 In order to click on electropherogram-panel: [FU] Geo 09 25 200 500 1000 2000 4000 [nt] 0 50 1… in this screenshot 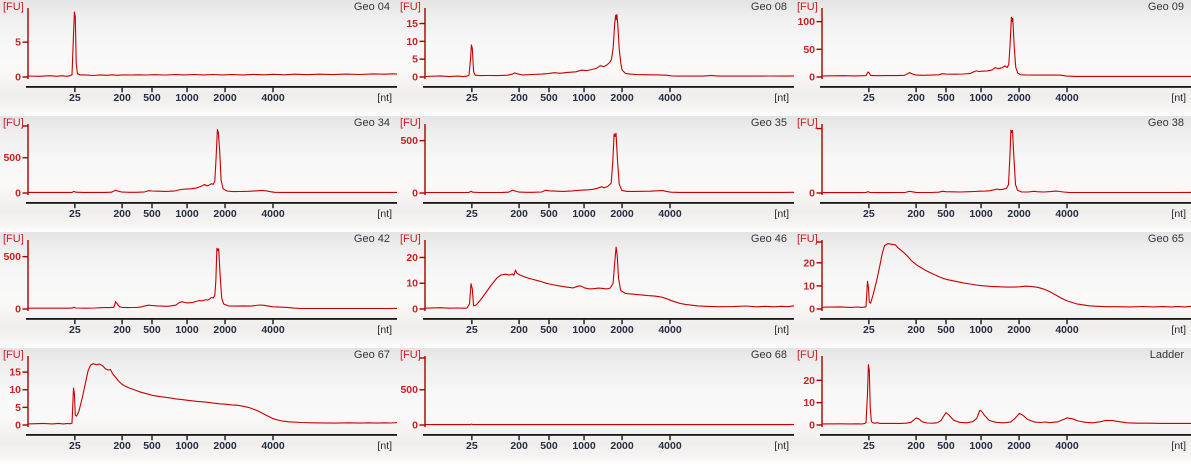, I will do `click(992, 58)`.